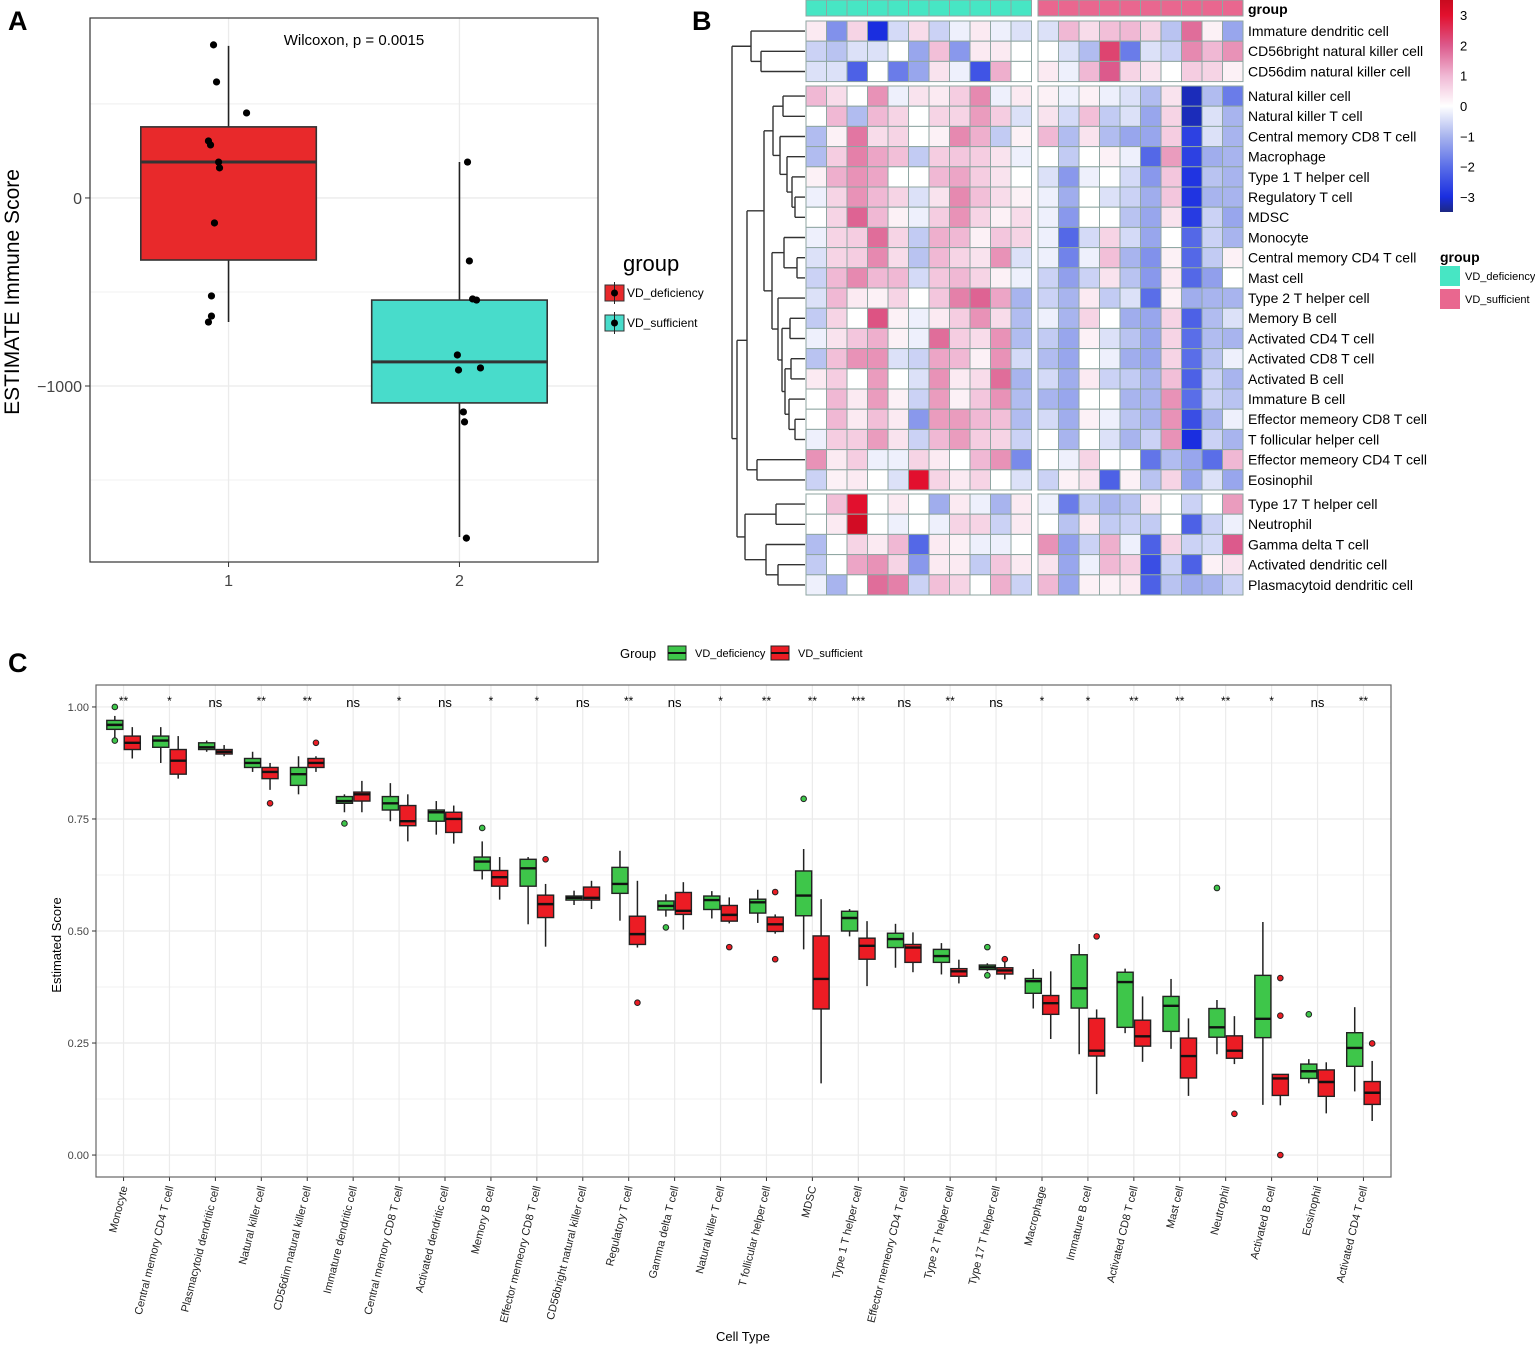 This screenshot has width=1535, height=1345. Describe the element at coordinates (775, 959) in the screenshot. I see `outlier-point` at that location.